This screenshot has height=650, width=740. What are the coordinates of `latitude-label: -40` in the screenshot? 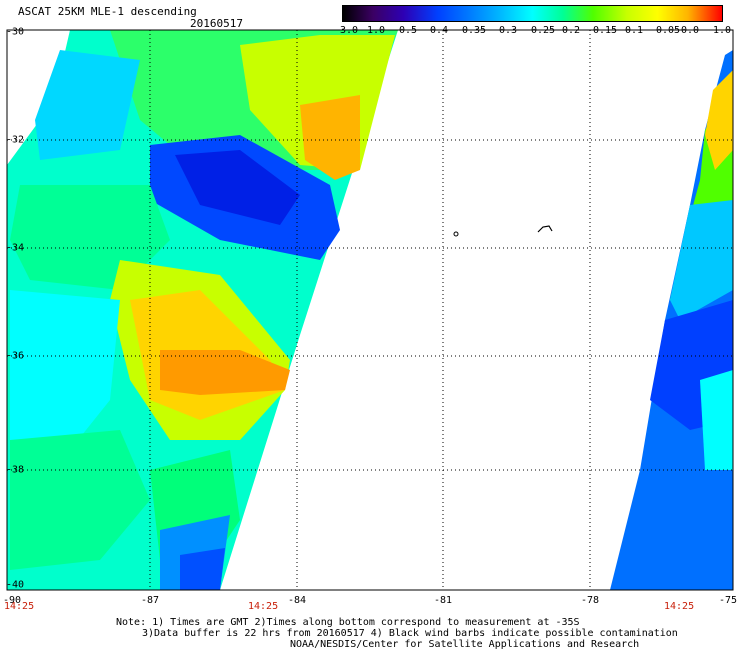 It's located at (15, 585).